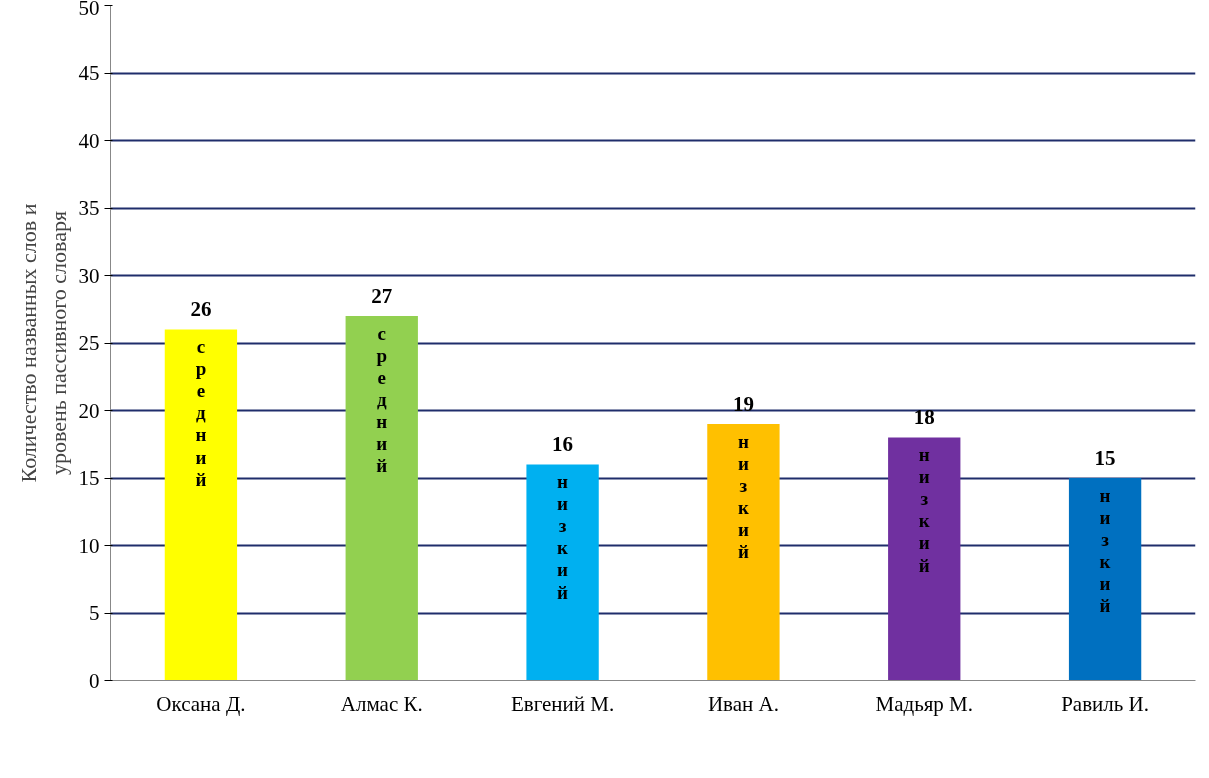  What do you see at coordinates (201, 703) in the screenshot?
I see `x-tick-label: Оксана Д.` at bounding box center [201, 703].